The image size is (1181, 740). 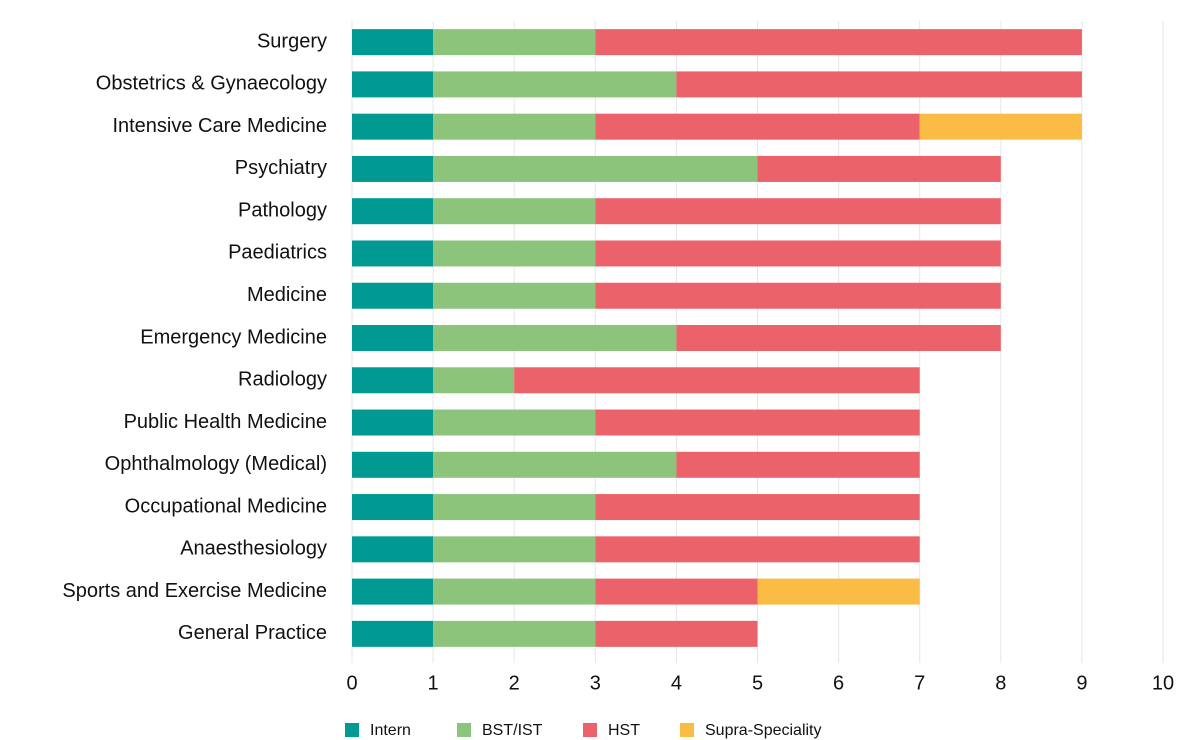 What do you see at coordinates (433, 683) in the screenshot?
I see `x-tick-label: 1` at bounding box center [433, 683].